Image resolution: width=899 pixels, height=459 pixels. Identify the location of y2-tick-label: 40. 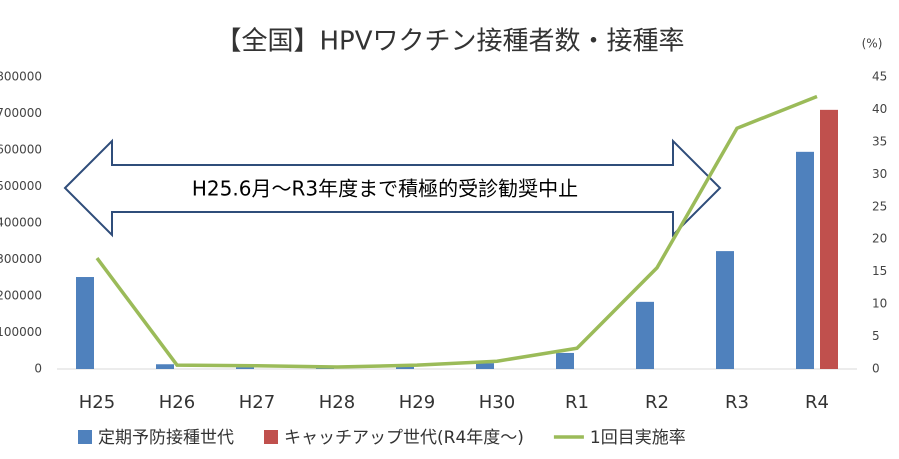
(879, 109).